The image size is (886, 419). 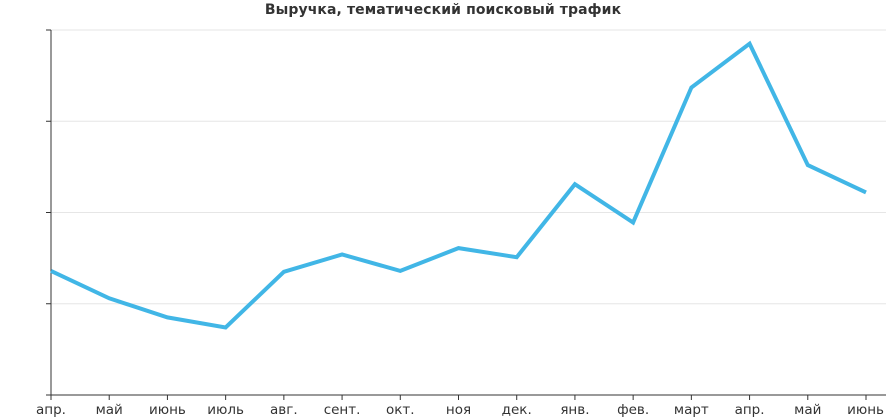 I want to click on x-tick-label: окт., so click(x=400, y=410).